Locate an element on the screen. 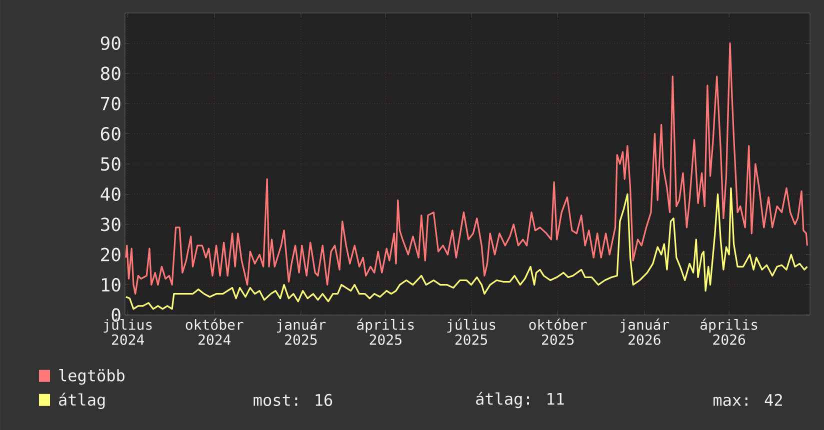  y-tick-label: 20 is located at coordinates (110, 255).